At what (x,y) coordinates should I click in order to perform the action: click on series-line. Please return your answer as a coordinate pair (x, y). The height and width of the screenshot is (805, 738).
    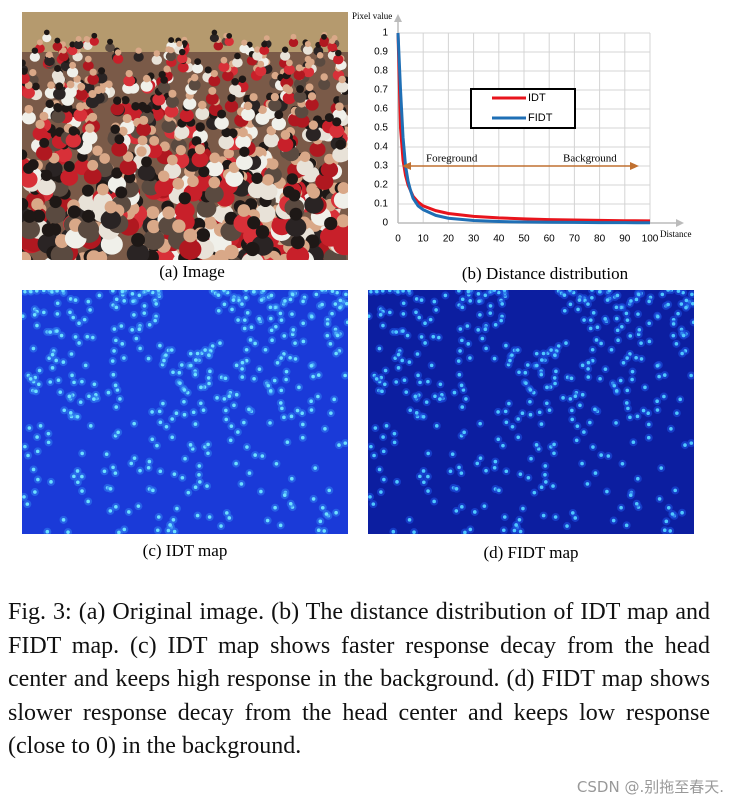
    Looking at the image, I should click on (523, 127).